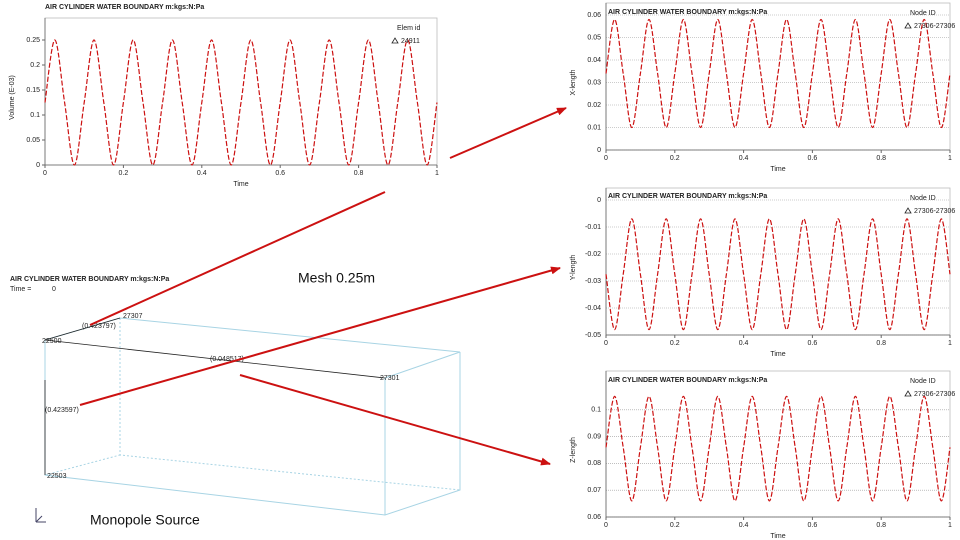 This screenshot has height=540, width=960. I want to click on y-axis-label: Volume (E-03), so click(12, 97).